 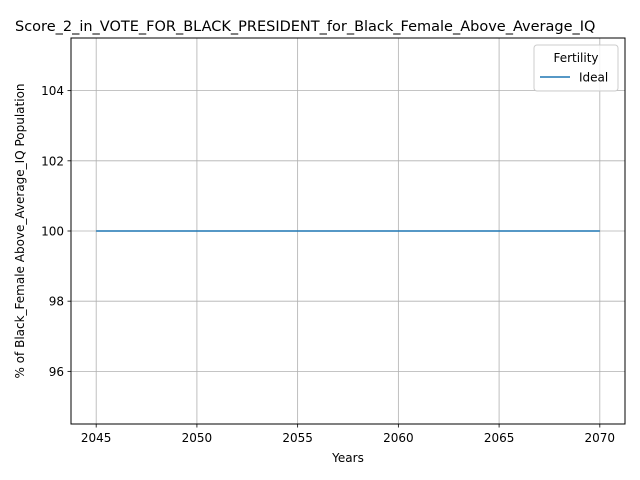 I want to click on x-tick-label: 2050, so click(x=197, y=438).